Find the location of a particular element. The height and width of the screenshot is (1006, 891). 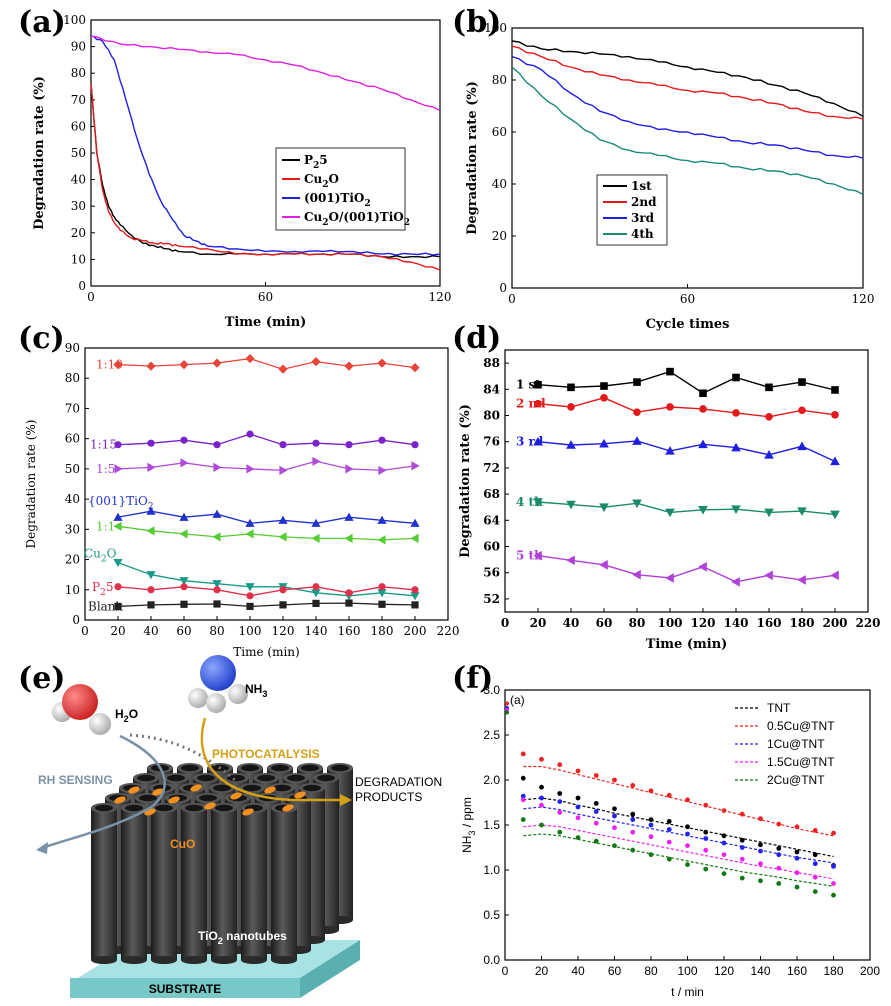

panel-label-e: (e) is located at coordinates (41, 678).